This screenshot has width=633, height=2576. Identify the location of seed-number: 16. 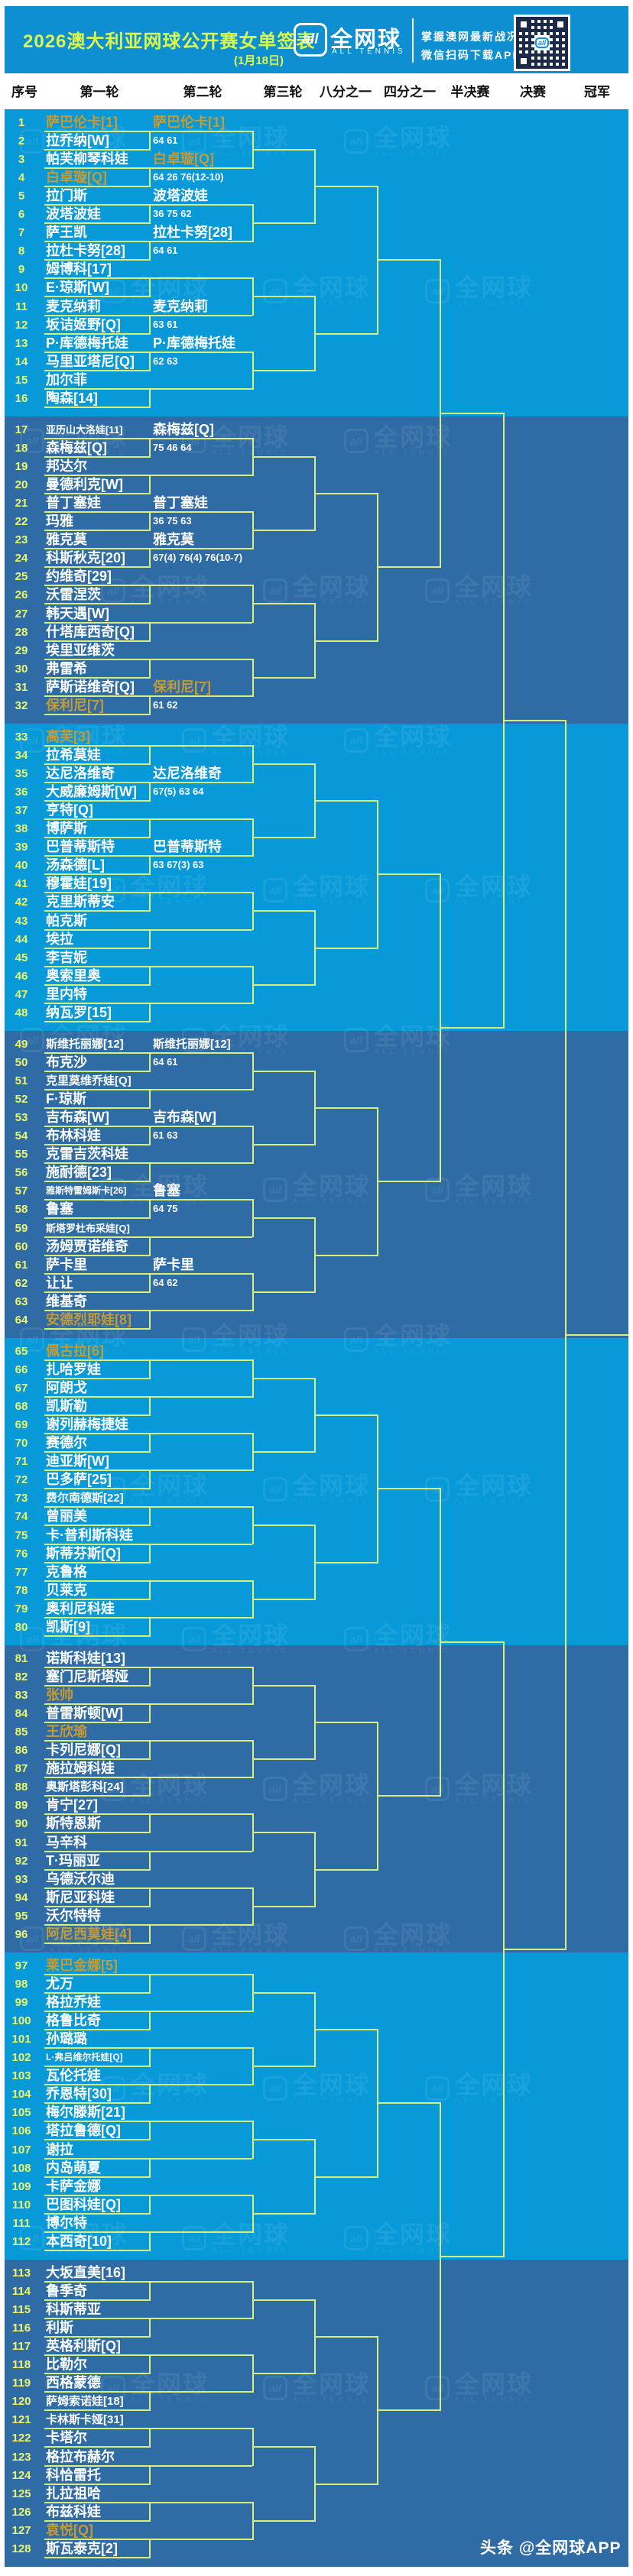
(21, 398).